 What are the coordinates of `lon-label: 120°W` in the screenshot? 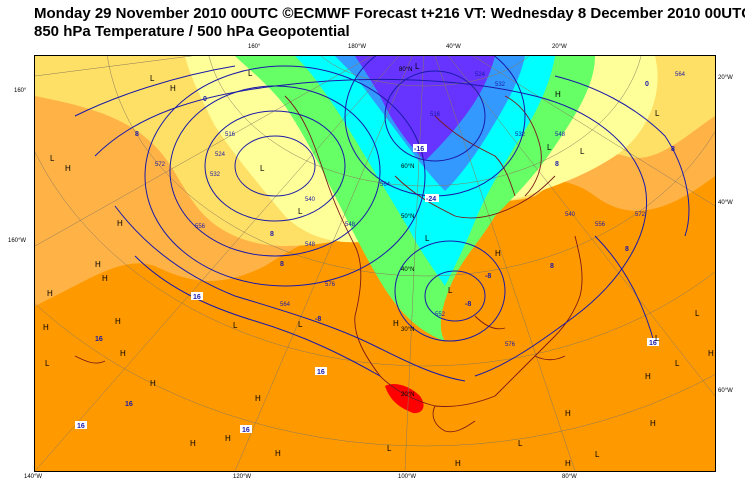 It's located at (242, 477).